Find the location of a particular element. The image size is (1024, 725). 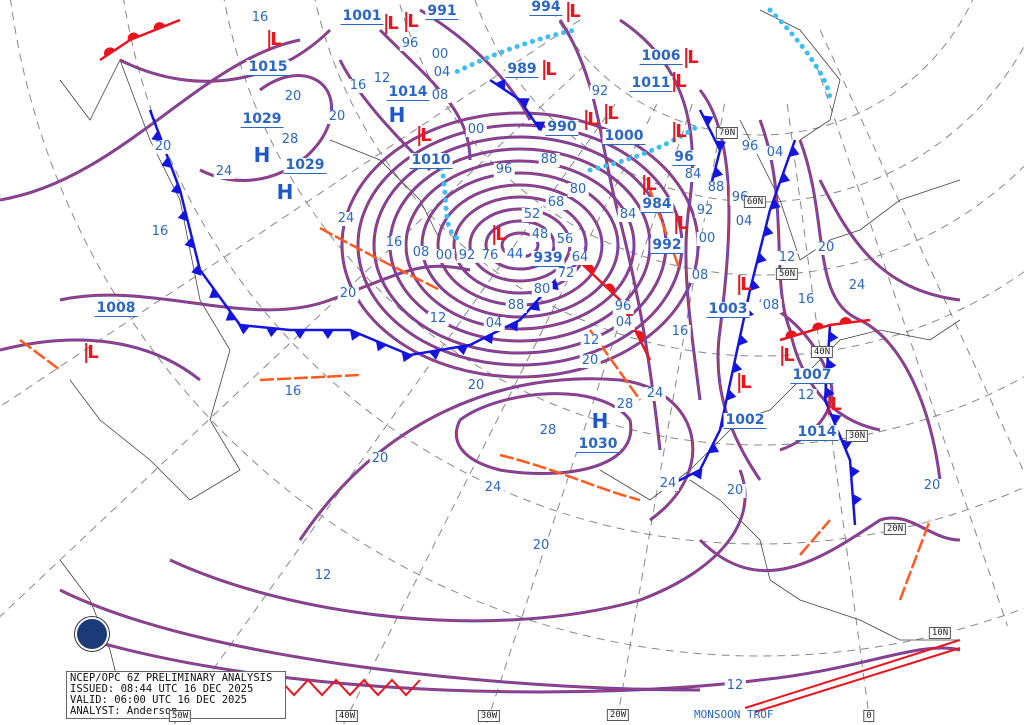

longitude-label: 40W is located at coordinates (347, 716).